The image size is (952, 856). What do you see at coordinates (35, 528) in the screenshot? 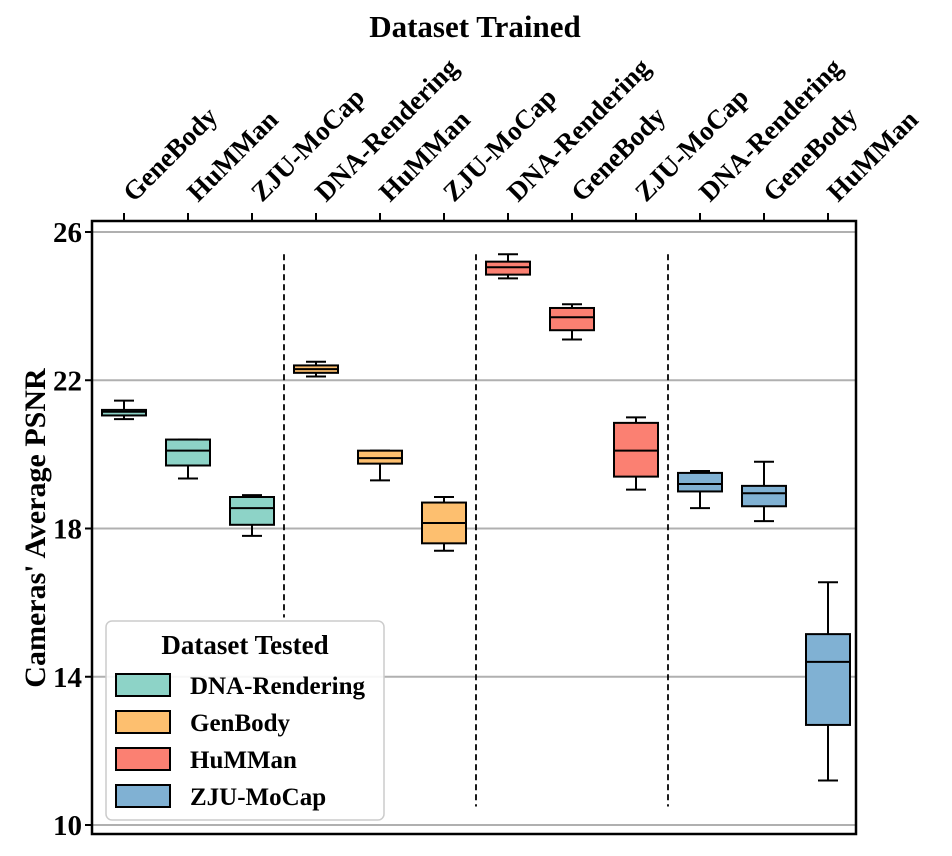
I see `y-axis-label: Cameras' Average PSNR` at bounding box center [35, 528].